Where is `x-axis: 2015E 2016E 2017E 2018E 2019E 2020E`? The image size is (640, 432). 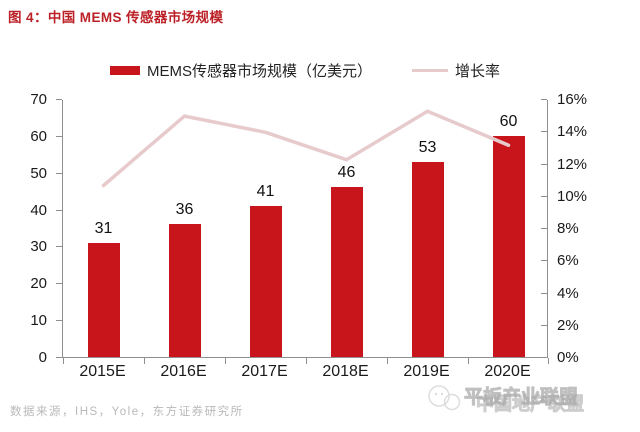 x-axis: 2015E 2016E 2017E 2018E 2019E 2020E is located at coordinates (305, 373).